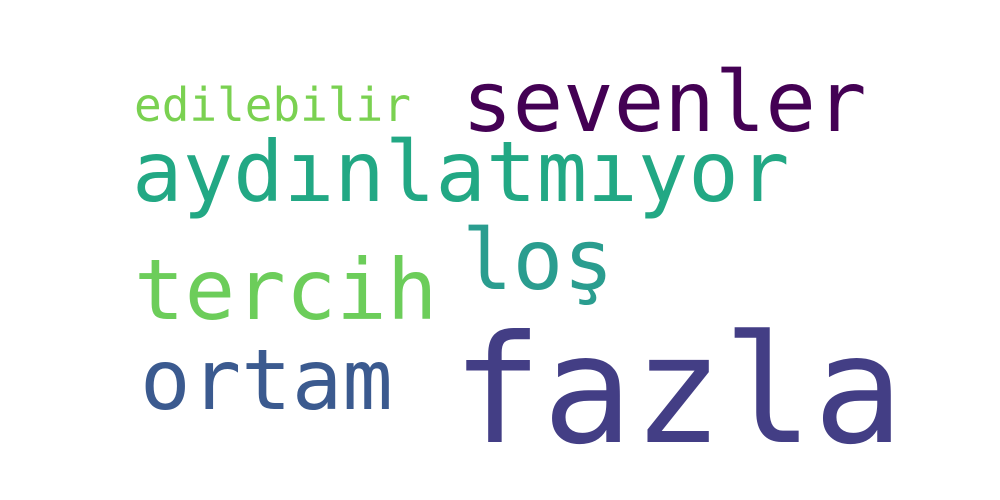 This screenshot has width=1000, height=500. What do you see at coordinates (461, 172) in the screenshot?
I see `word-aydinlatmiyor: aydınlatmıyor` at bounding box center [461, 172].